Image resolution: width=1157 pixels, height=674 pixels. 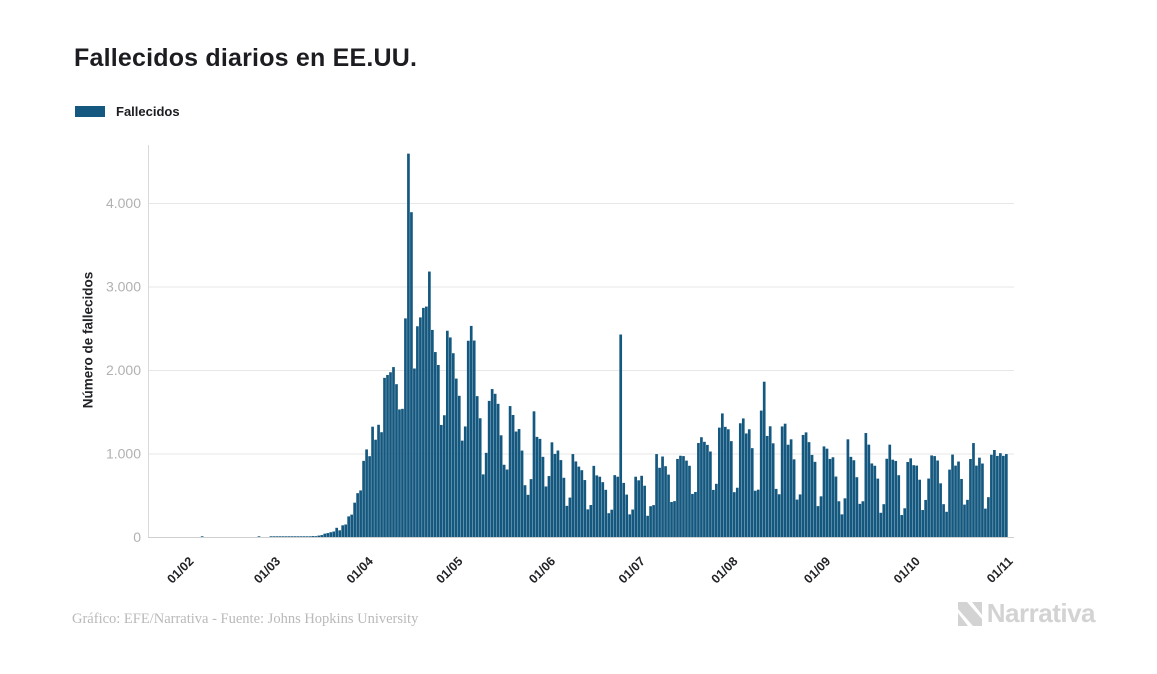 I want to click on narrativa-n-icon, so click(x=969, y=613).